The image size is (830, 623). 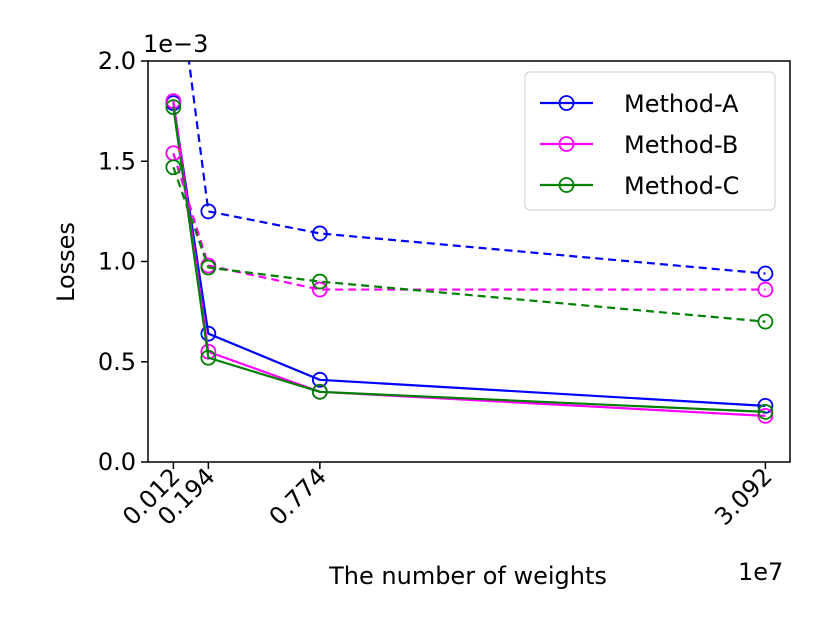 What do you see at coordinates (117, 262) in the screenshot?
I see `y-tick-label: 1.0` at bounding box center [117, 262].